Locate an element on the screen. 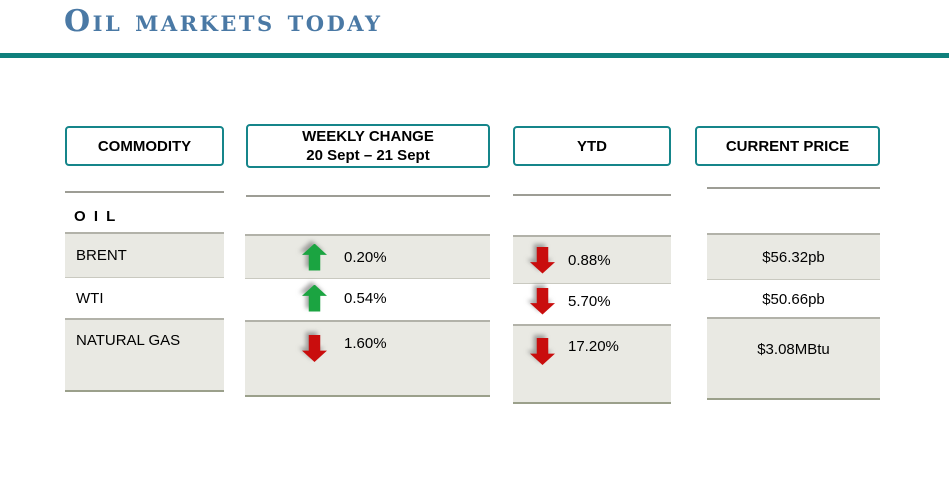  ytd-value: 17.20% is located at coordinates (593, 346).